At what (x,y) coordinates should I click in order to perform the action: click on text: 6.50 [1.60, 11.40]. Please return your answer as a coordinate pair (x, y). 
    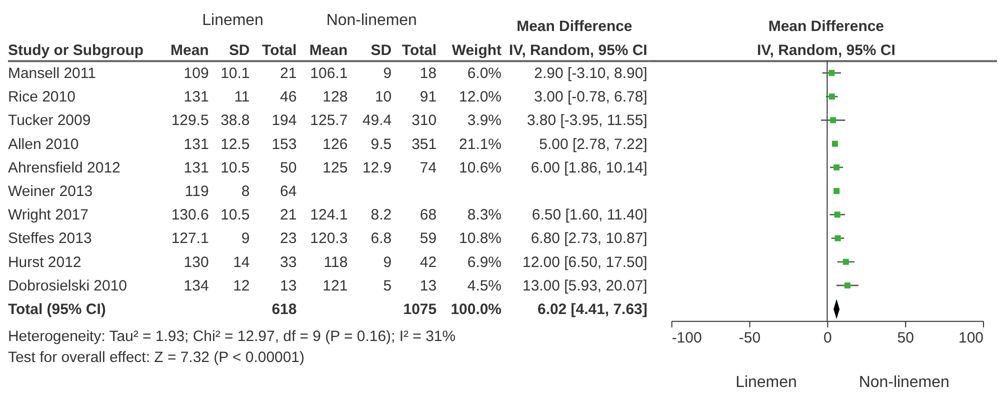
    Looking at the image, I should click on (590, 215).